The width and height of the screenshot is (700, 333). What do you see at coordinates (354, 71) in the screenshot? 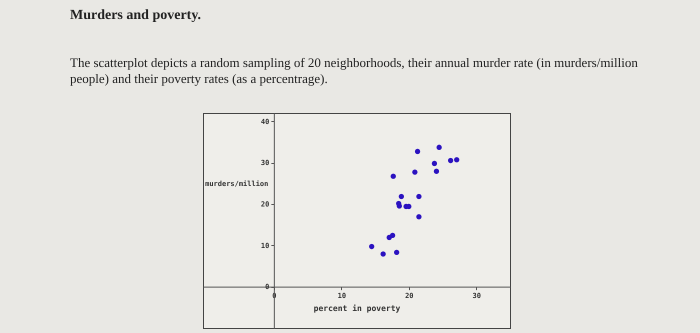
I see `chart-subtitle: The scatterplot depicts a random sampling of 20 neighborhoods, their annual murder rate (in murders/million people) and their poverty rates (as a percentrage).` at bounding box center [354, 71].